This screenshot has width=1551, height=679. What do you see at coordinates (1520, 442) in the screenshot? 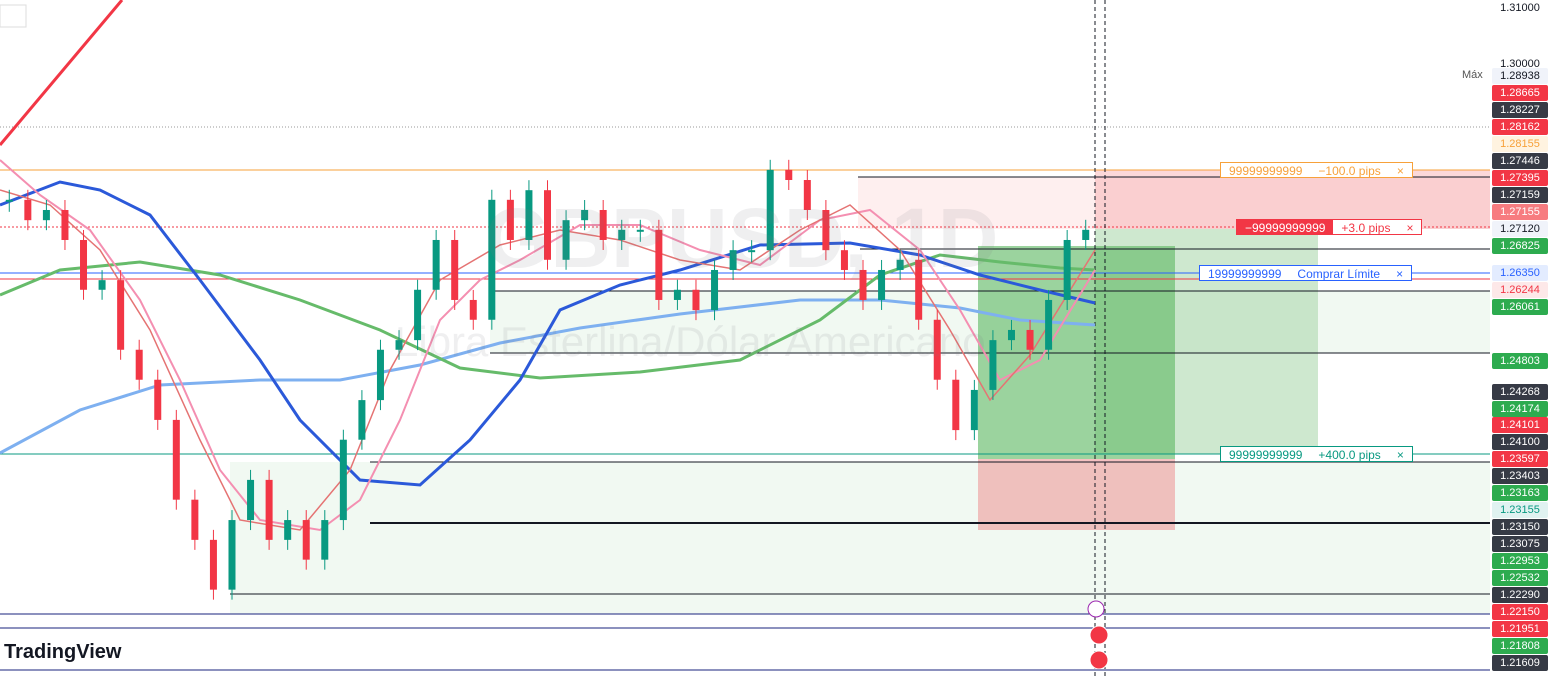
I see `price-label: 1.24100` at bounding box center [1520, 442].